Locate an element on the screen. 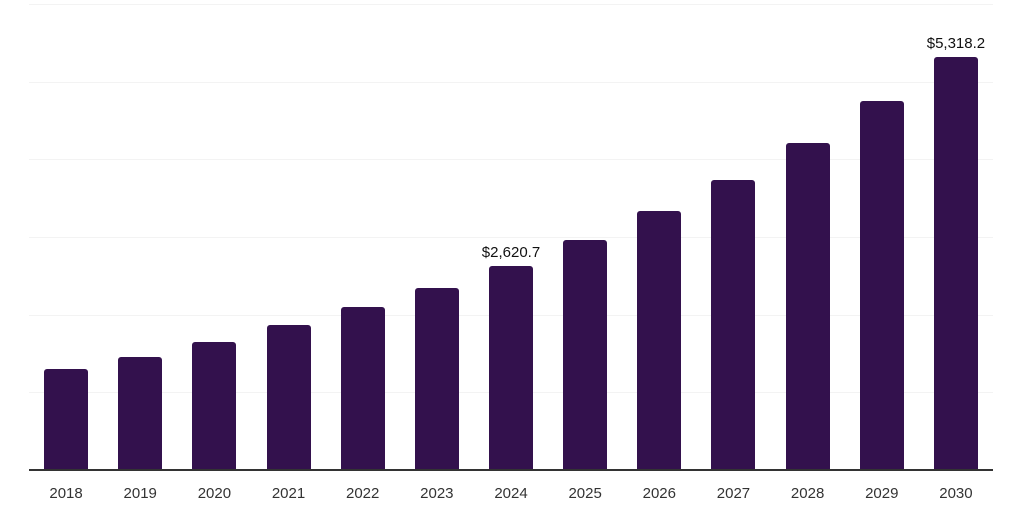 This screenshot has height=512, width=1024. bar-2026 is located at coordinates (659, 340).